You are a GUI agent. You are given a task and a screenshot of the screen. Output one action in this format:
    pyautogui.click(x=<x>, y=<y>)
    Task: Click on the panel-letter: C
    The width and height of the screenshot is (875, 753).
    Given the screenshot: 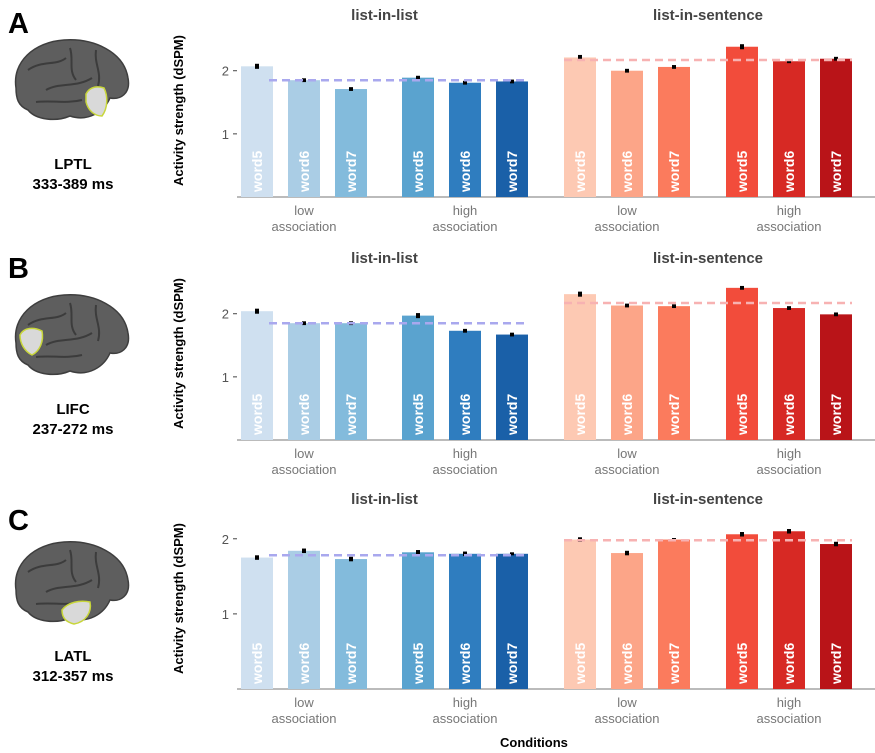 What is the action you would take?
    pyautogui.click(x=18, y=521)
    